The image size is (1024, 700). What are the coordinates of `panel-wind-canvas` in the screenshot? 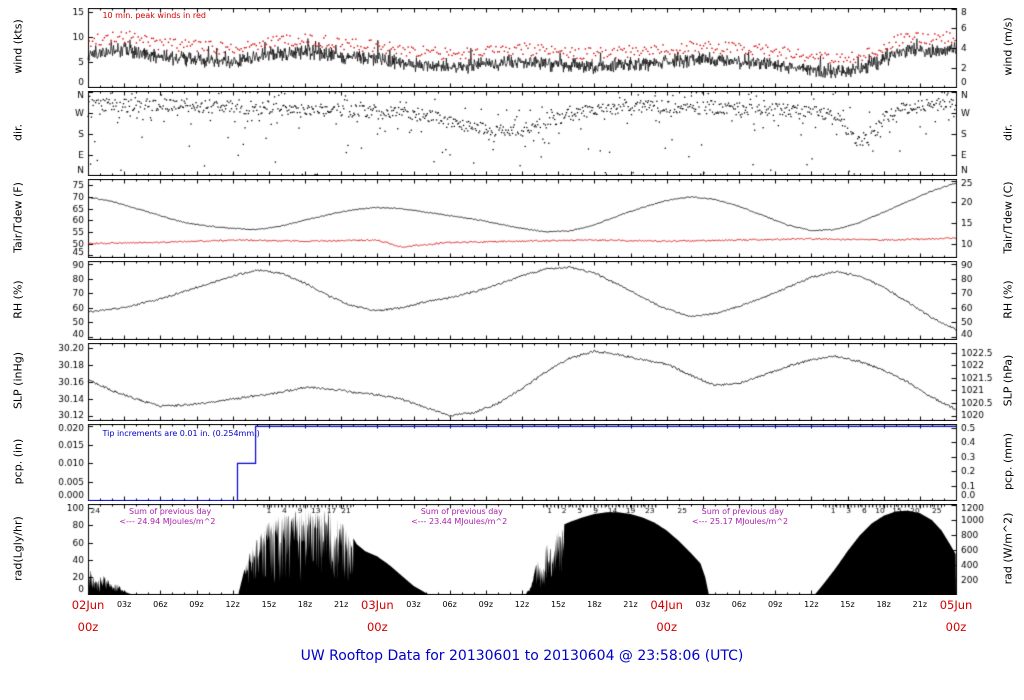 It's located at (512, 48).